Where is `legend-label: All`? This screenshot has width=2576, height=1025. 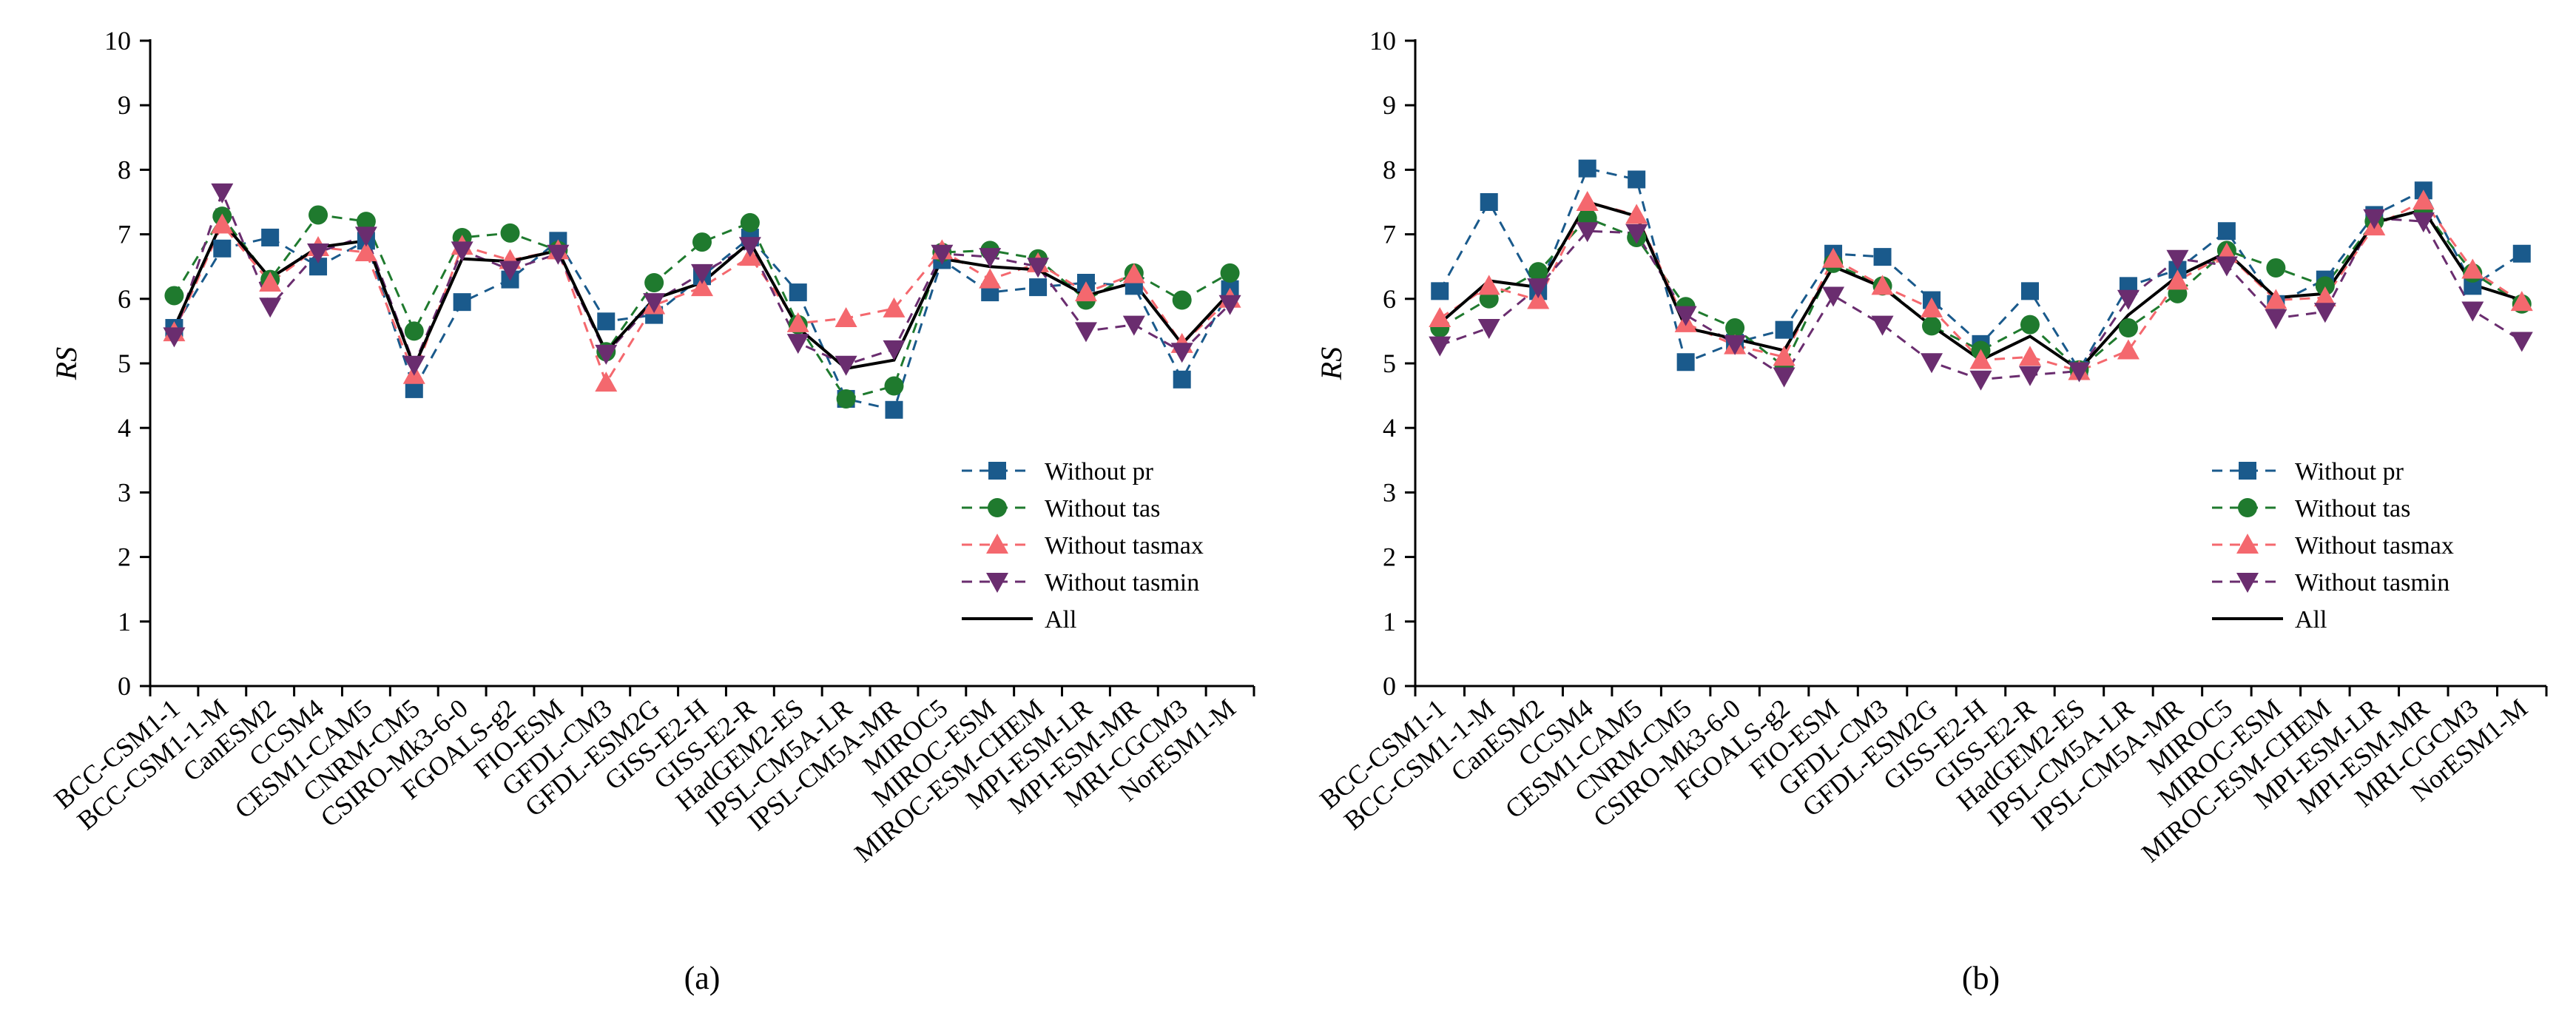
legend-label: All is located at coordinates (2311, 620).